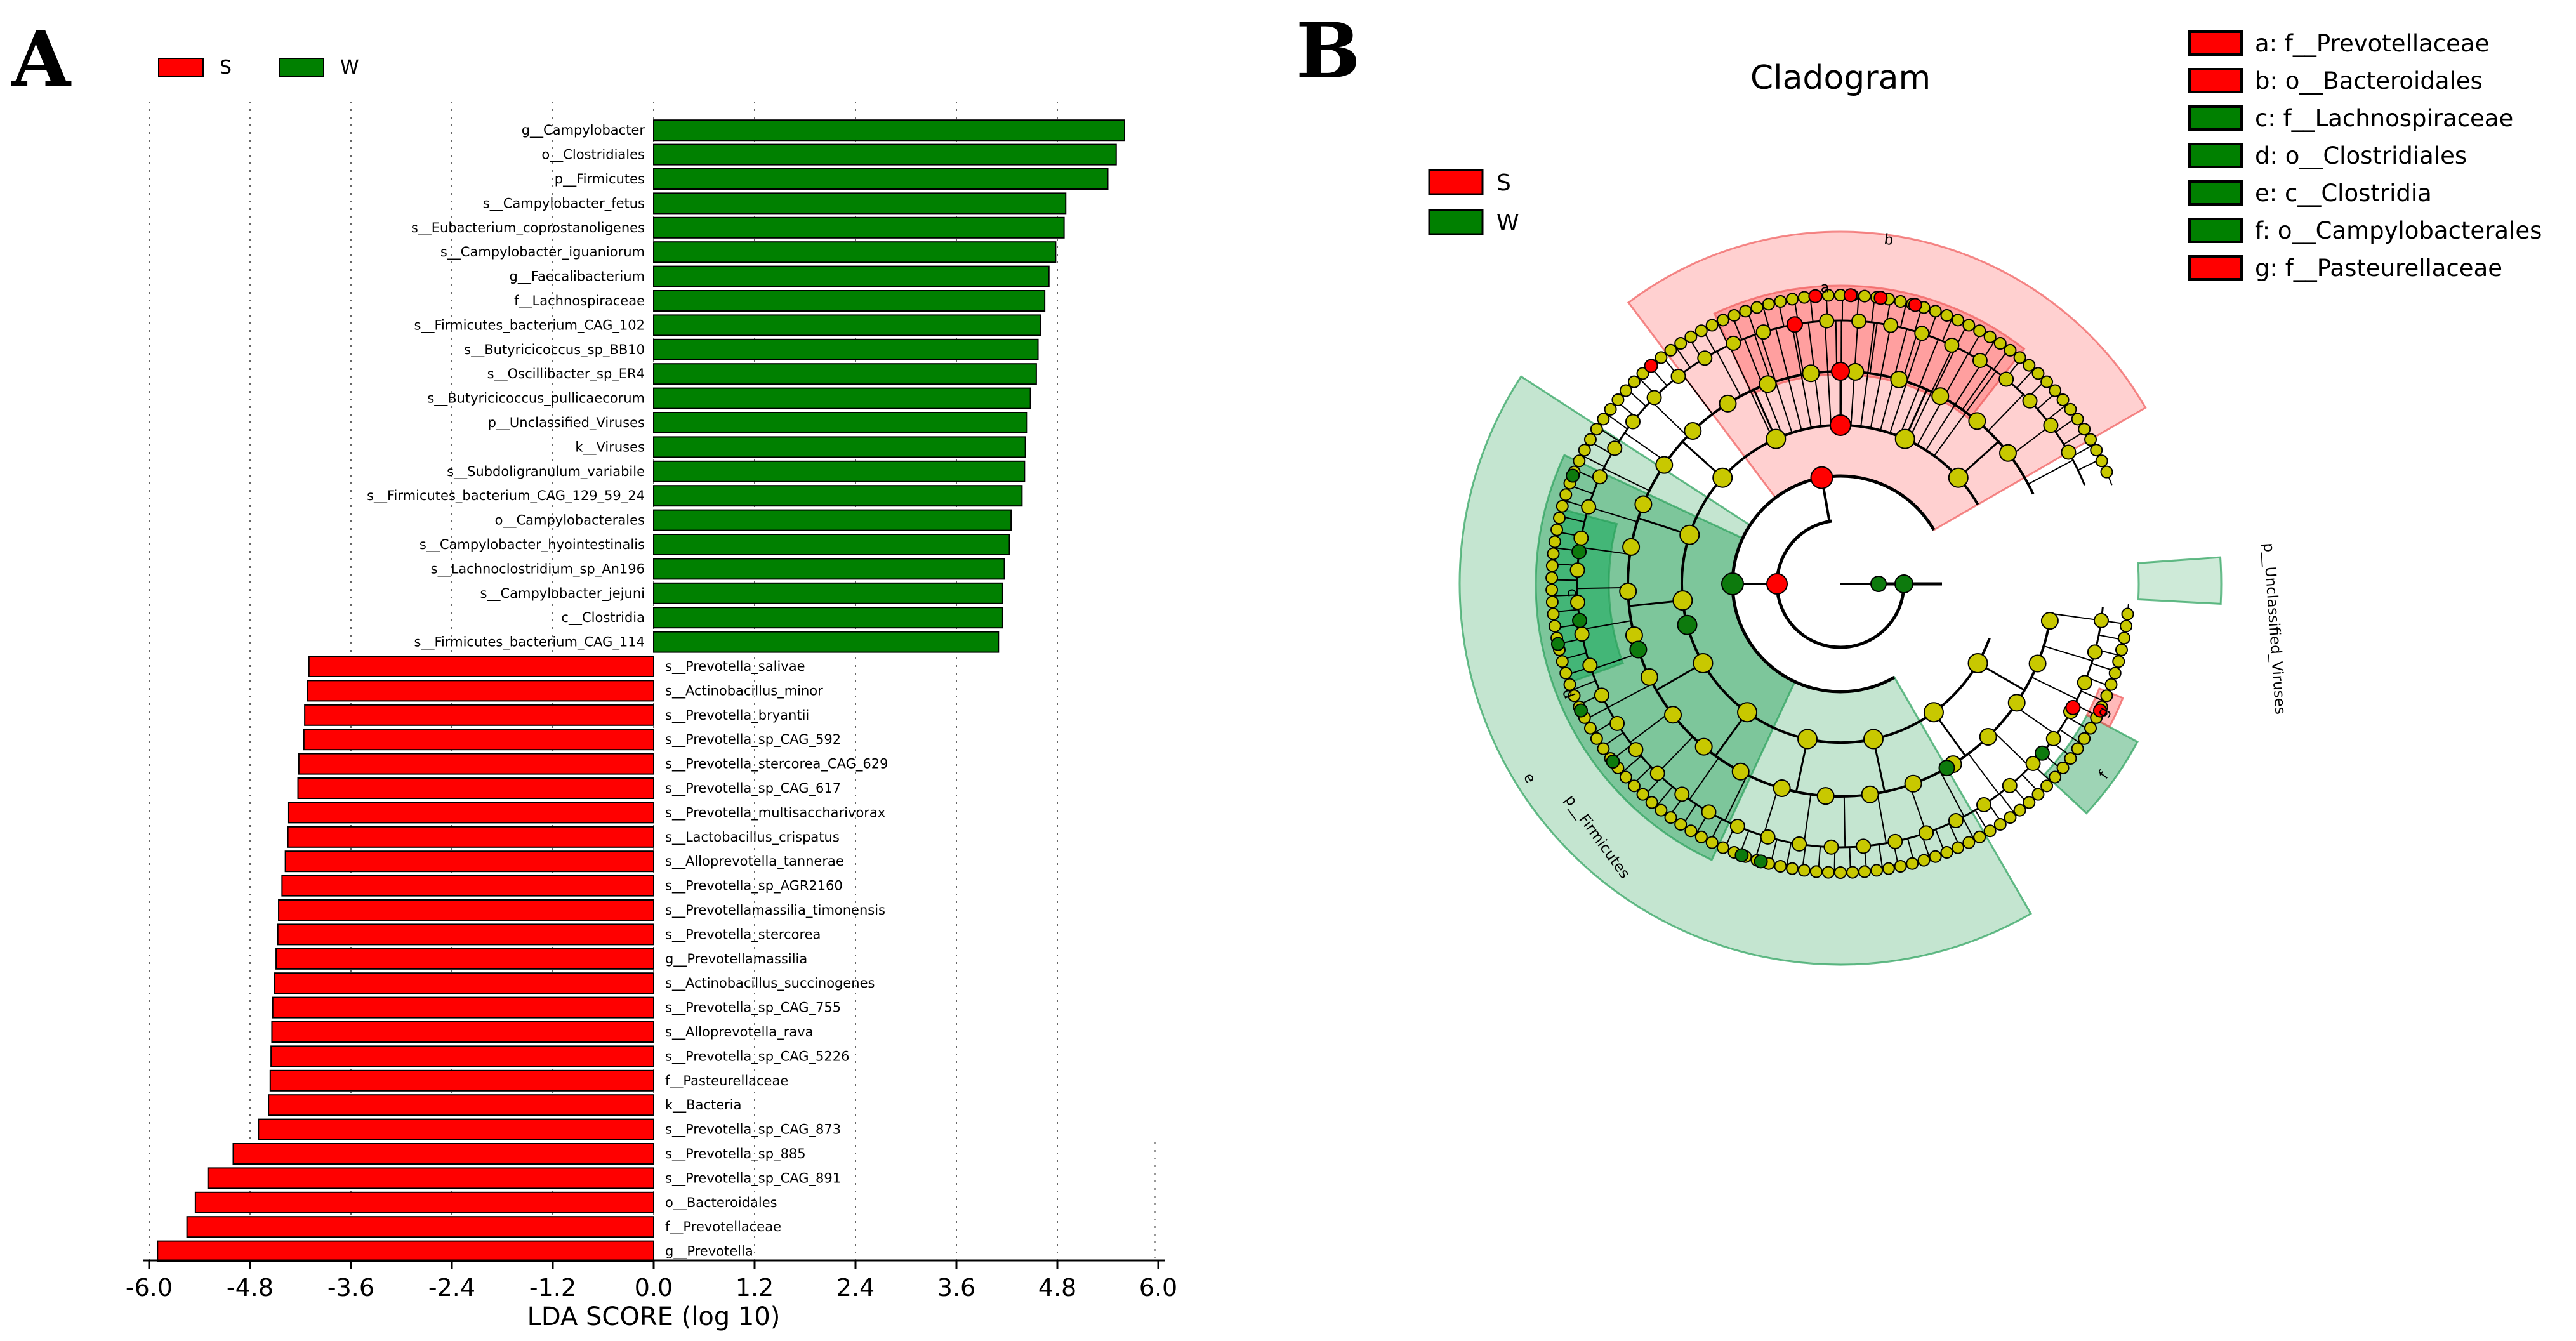 The width and height of the screenshot is (2576, 1341). What do you see at coordinates (226, 68) in the screenshot?
I see `legend-label: S` at bounding box center [226, 68].